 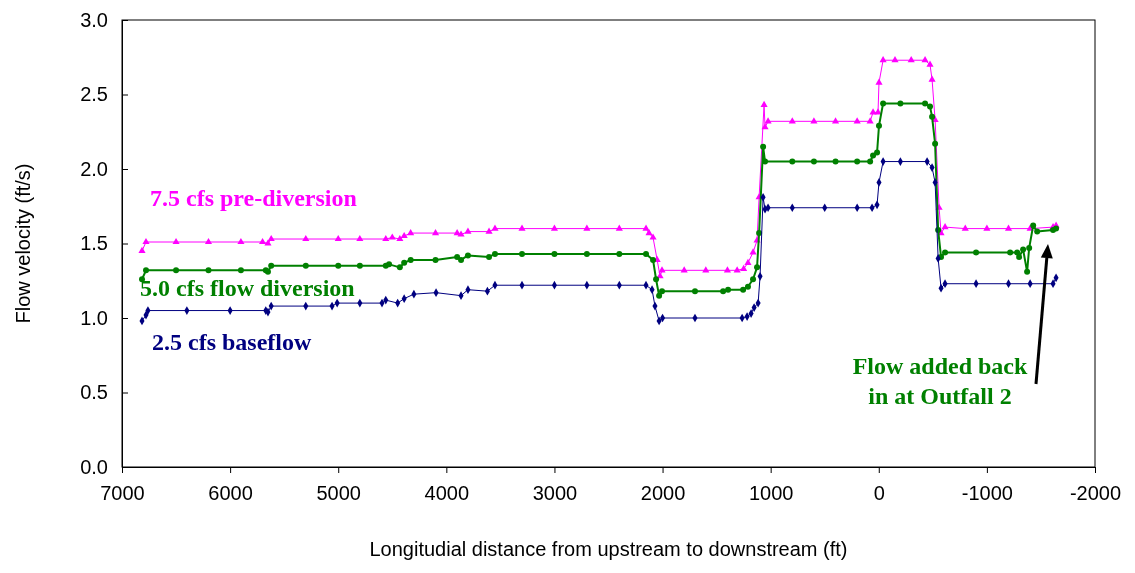 I want to click on x-tick-label: 0, so click(x=879, y=493).